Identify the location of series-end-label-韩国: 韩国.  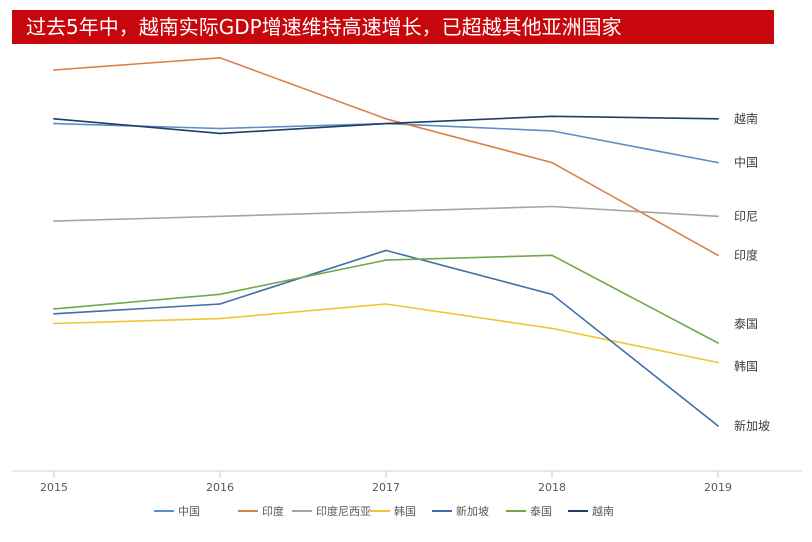
(746, 366).